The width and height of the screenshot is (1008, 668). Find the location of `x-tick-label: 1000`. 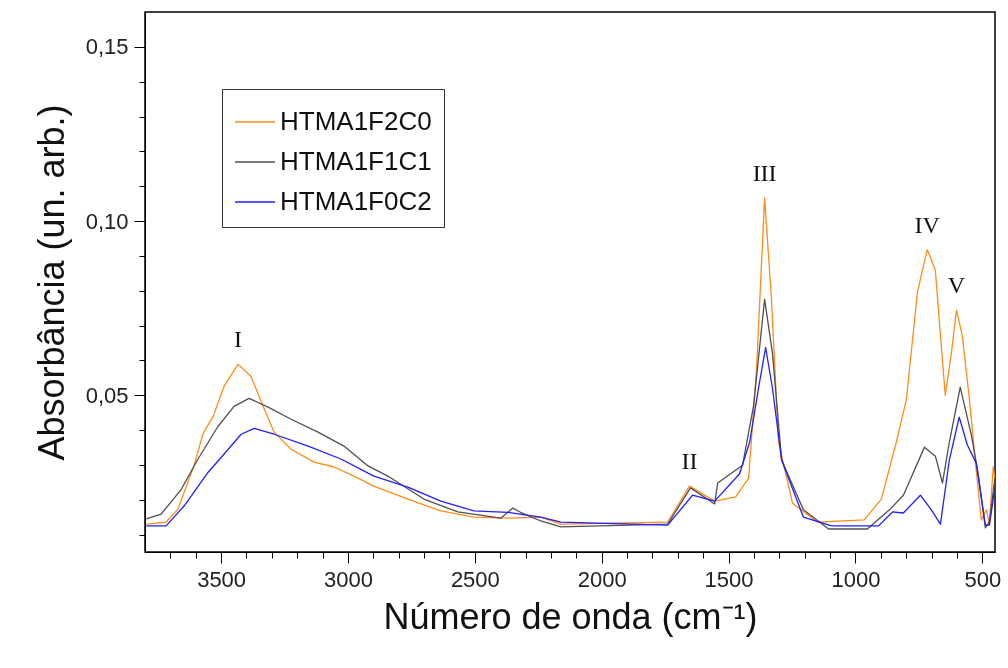

x-tick-label: 1000 is located at coordinates (856, 579).